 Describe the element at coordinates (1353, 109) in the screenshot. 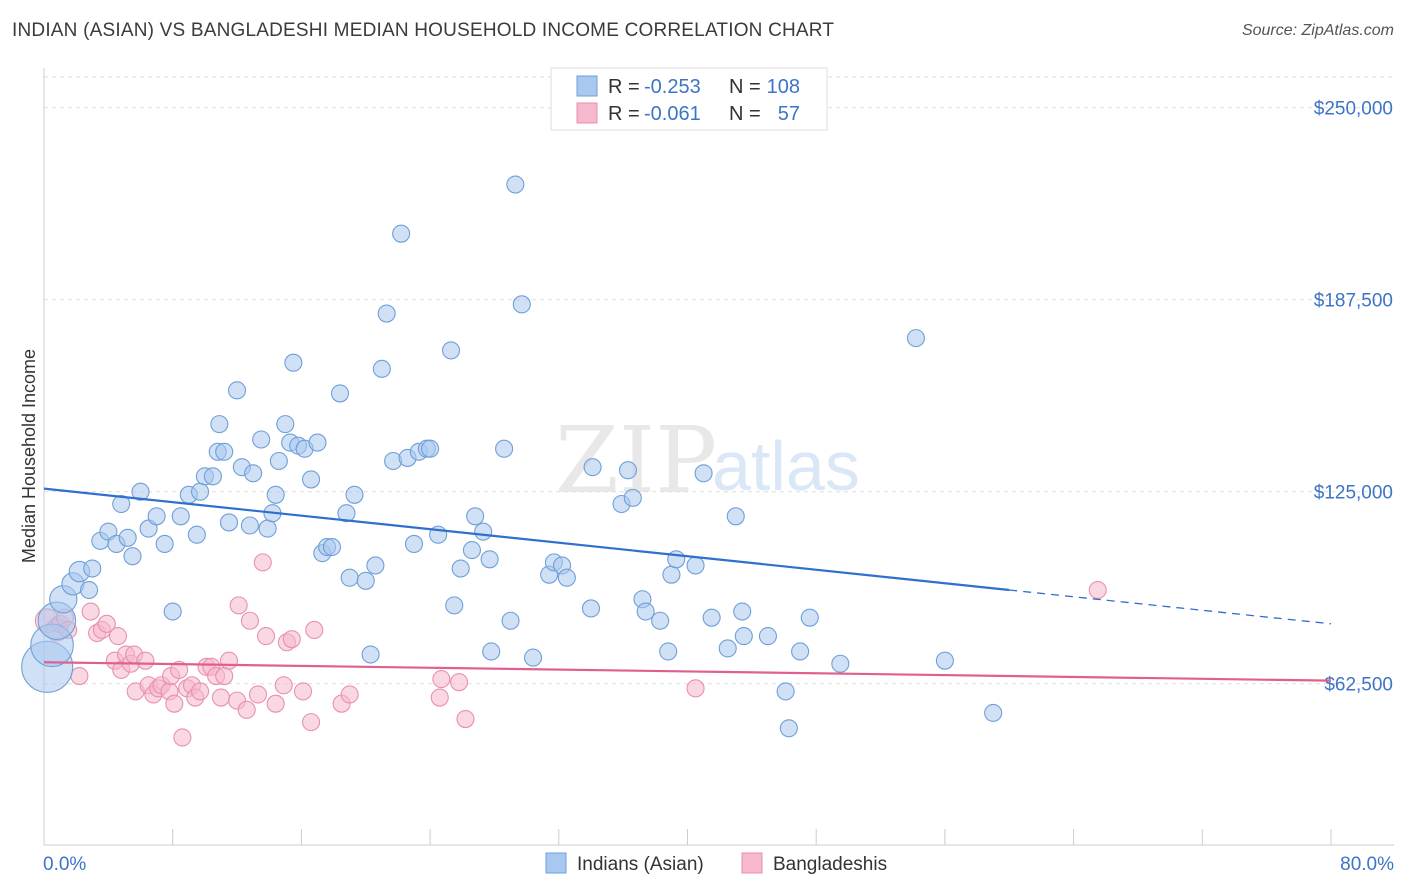

I see `y-tick-label: $250,000` at that location.